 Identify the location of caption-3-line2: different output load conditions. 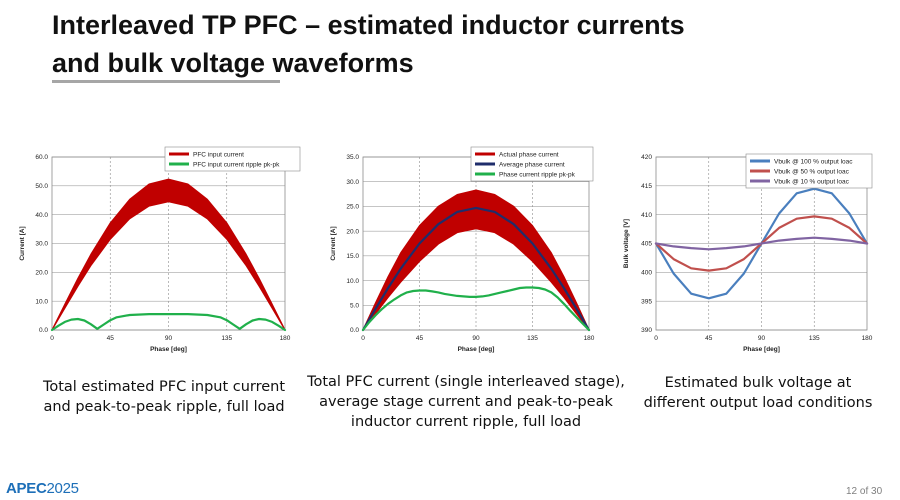
(758, 403).